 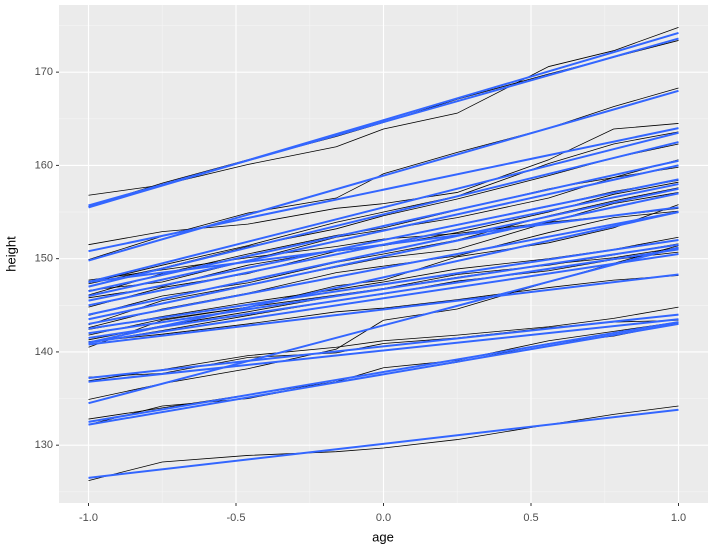 What do you see at coordinates (44, 259) in the screenshot?
I see `y-tick-label: 150` at bounding box center [44, 259].